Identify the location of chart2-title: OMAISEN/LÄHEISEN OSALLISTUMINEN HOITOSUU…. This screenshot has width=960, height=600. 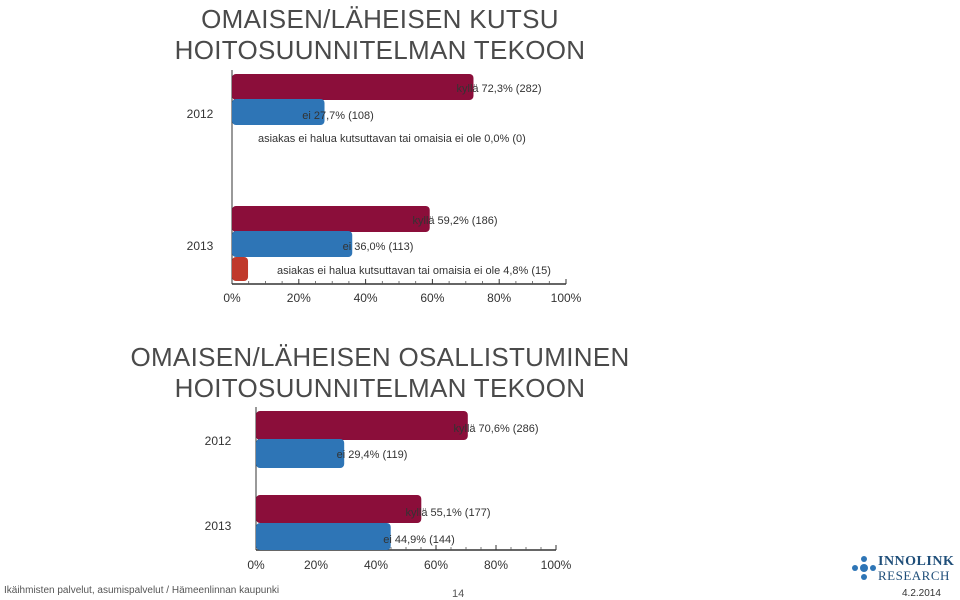
(380, 373).